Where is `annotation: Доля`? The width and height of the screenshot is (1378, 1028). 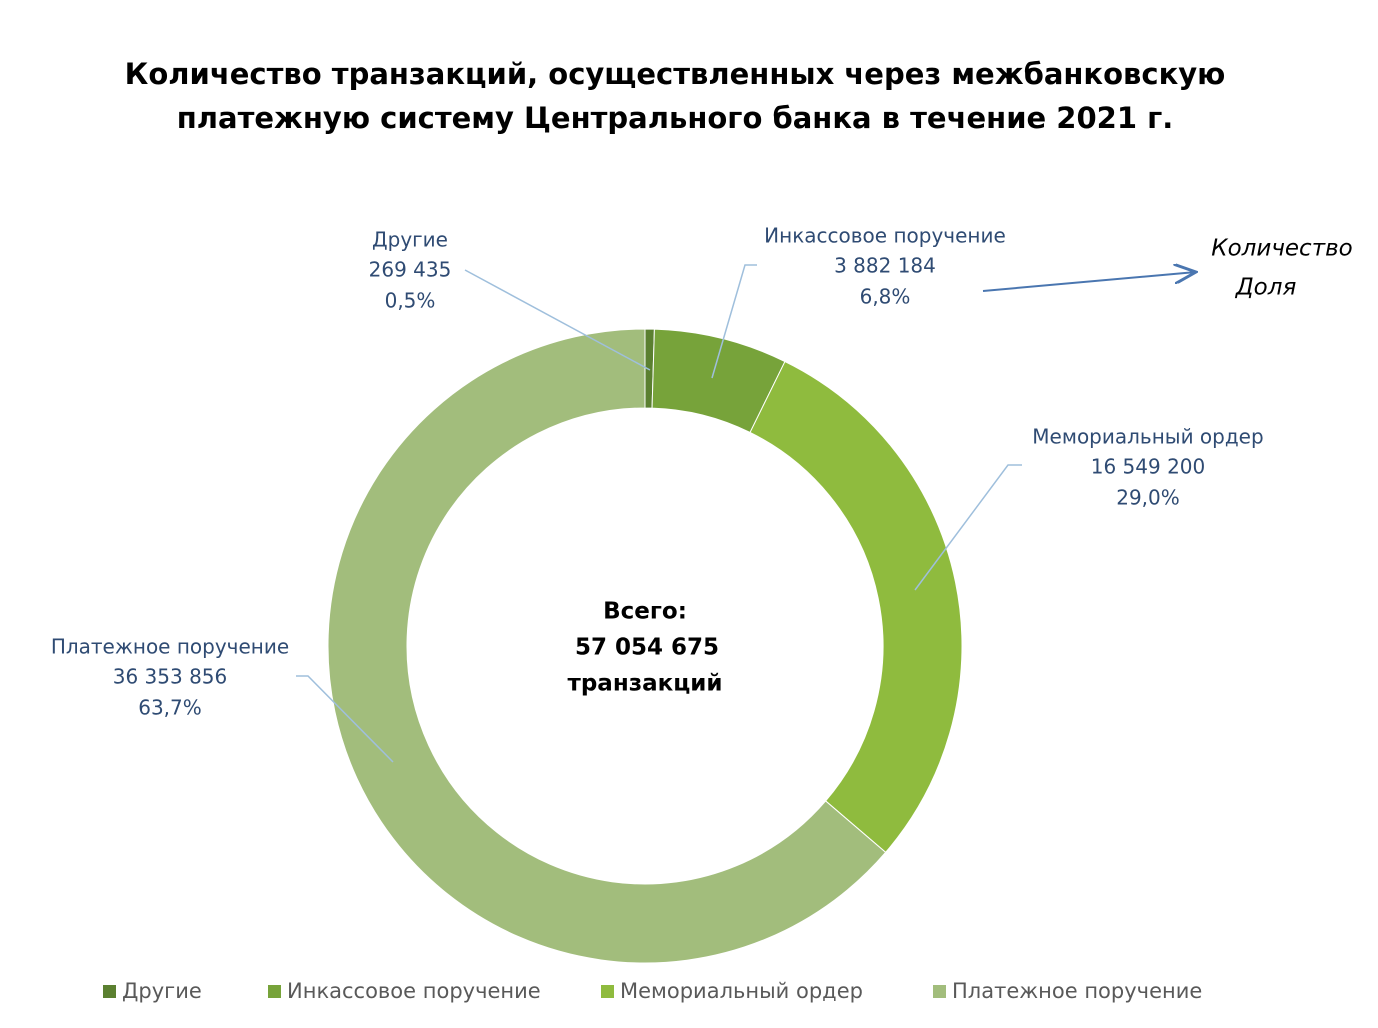 annotation: Доля is located at coordinates (1266, 288).